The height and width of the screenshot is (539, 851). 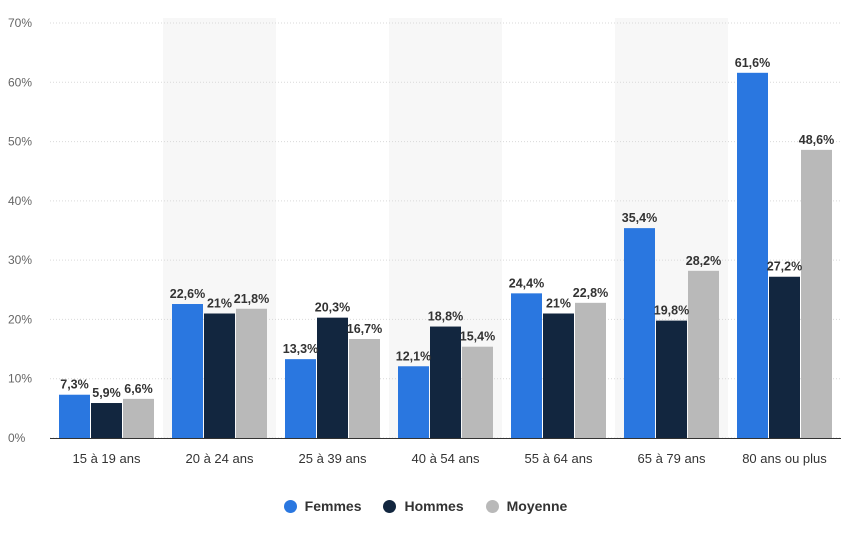 What do you see at coordinates (106, 393) in the screenshot?
I see `data-label: 5,9%` at bounding box center [106, 393].